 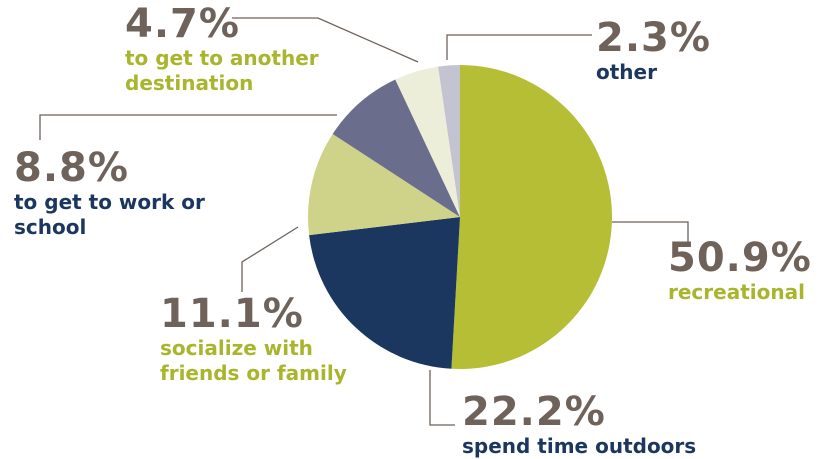 I want to click on category-label: recreational, so click(x=736, y=292).